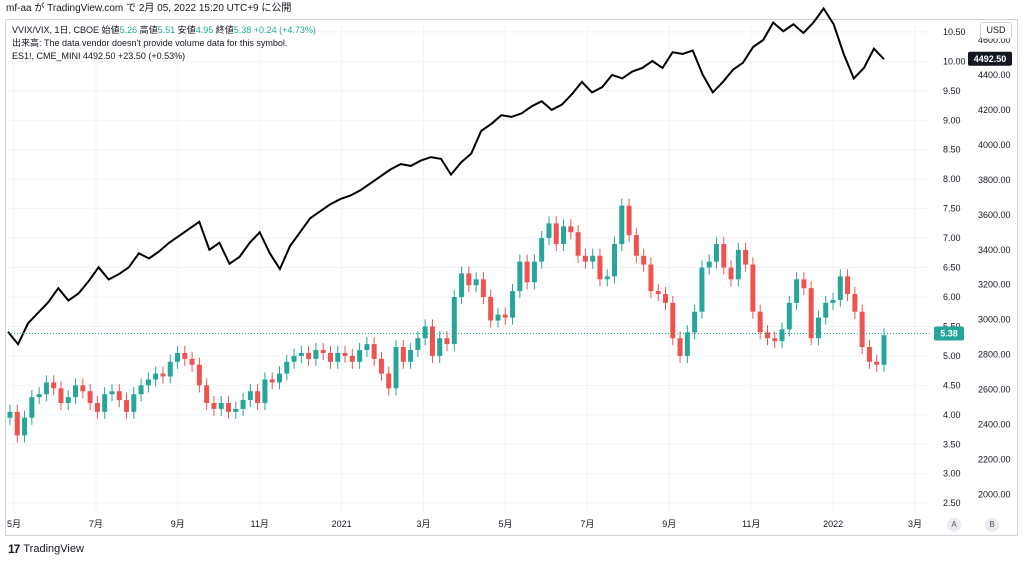  Describe the element at coordinates (14, 524) in the screenshot. I see `time-tick: 5月` at that location.